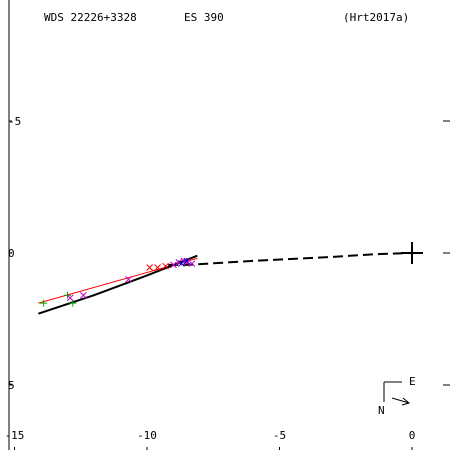  Describe the element at coordinates (412, 381) in the screenshot. I see `compass-east-label: E` at that location.